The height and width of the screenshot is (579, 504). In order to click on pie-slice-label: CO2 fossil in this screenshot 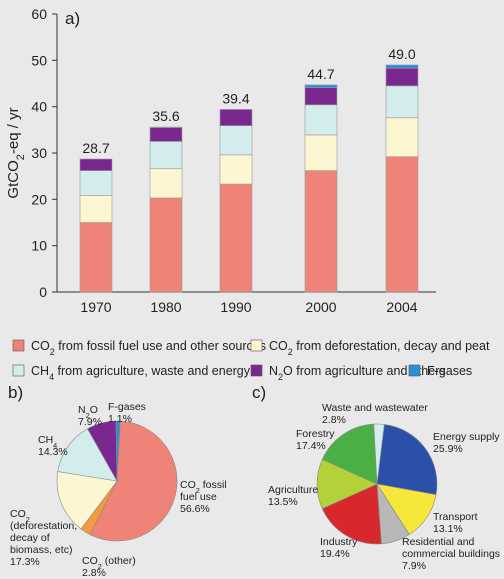, I will do `click(203, 487)`.